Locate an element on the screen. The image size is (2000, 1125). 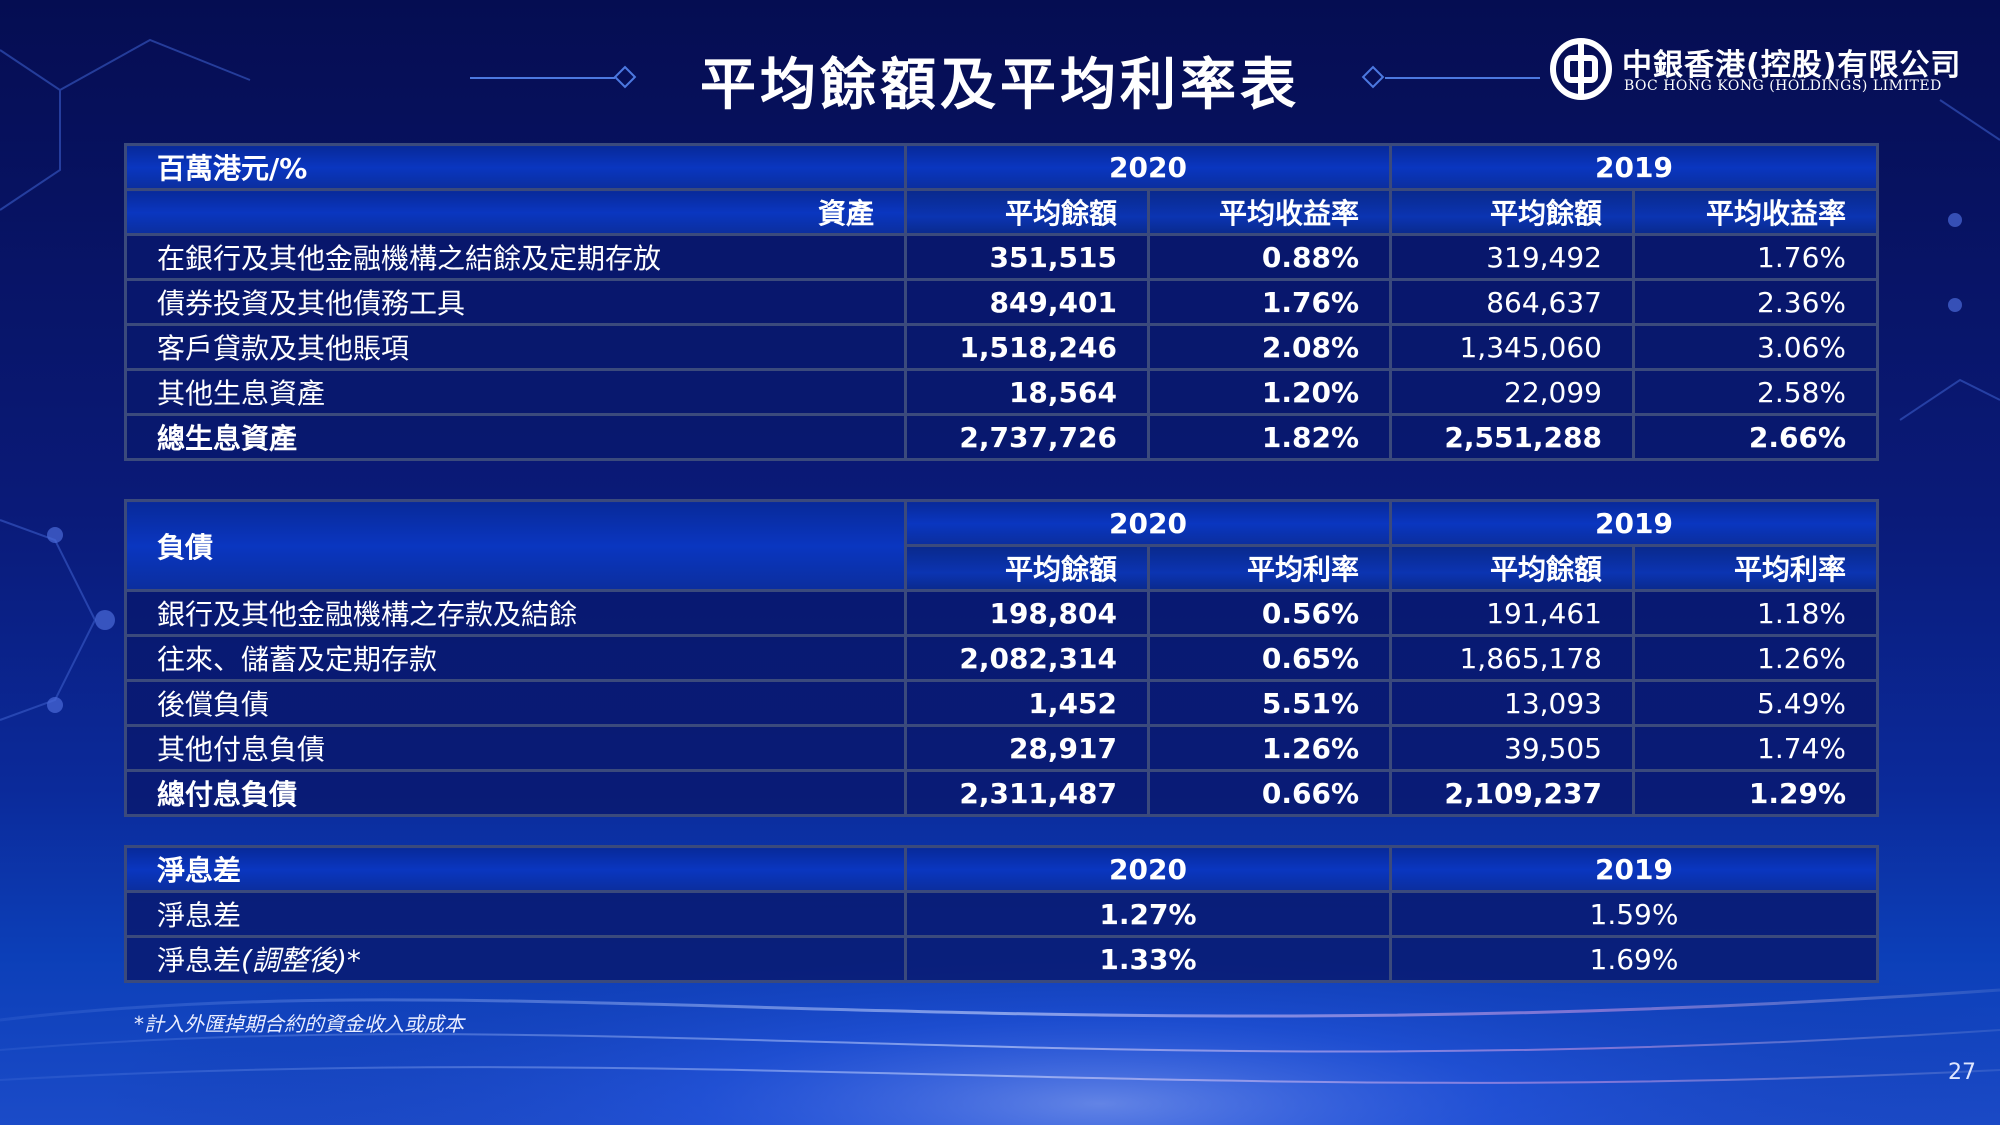
col-avg-yield-2020: 平均收益率 is located at coordinates (1269, 212).